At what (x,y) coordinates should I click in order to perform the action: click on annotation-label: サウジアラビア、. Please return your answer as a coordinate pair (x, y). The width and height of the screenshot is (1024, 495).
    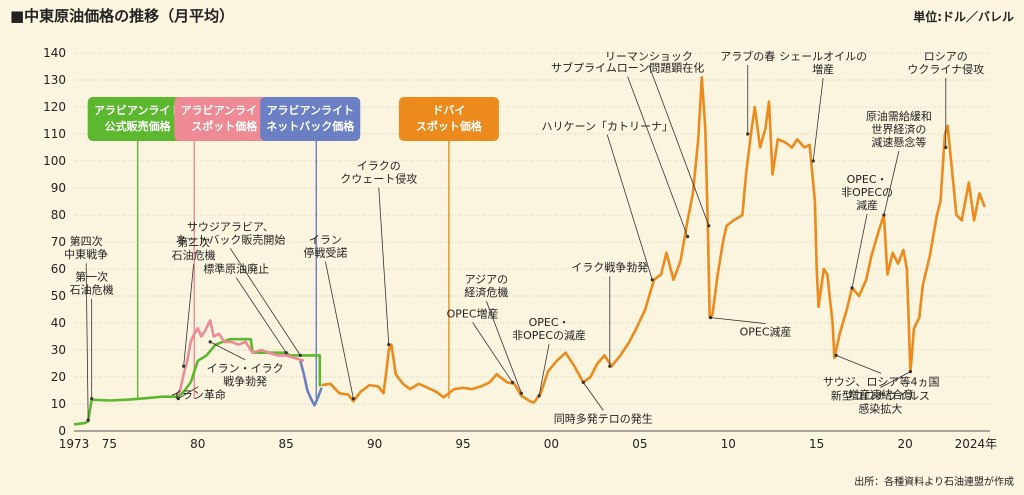
    Looking at the image, I should click on (230, 226).